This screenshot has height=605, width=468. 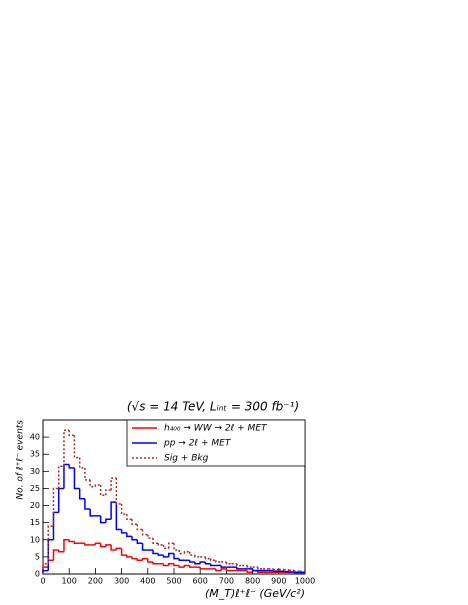 What do you see at coordinates (21, 460) in the screenshot?
I see `y-axis-label: No. of ℓ⁺ℓ⁻ events` at bounding box center [21, 460].